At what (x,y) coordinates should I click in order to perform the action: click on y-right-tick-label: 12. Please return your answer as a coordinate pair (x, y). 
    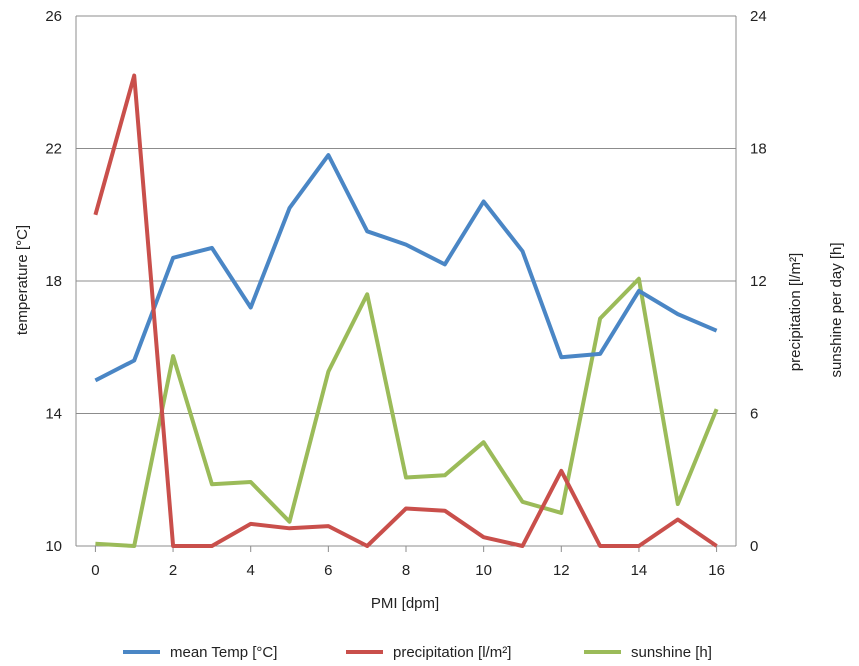
    Looking at the image, I should click on (758, 281).